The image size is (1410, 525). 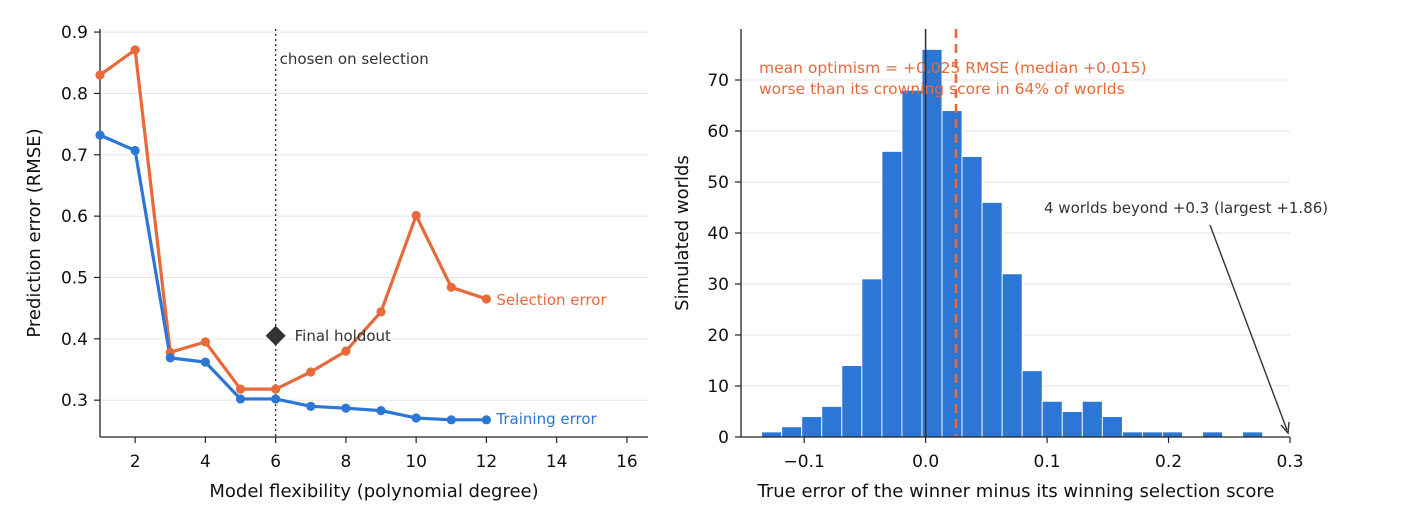 What do you see at coordinates (354, 59) in the screenshot?
I see `chosen-degree-label: chosen on selection` at bounding box center [354, 59].